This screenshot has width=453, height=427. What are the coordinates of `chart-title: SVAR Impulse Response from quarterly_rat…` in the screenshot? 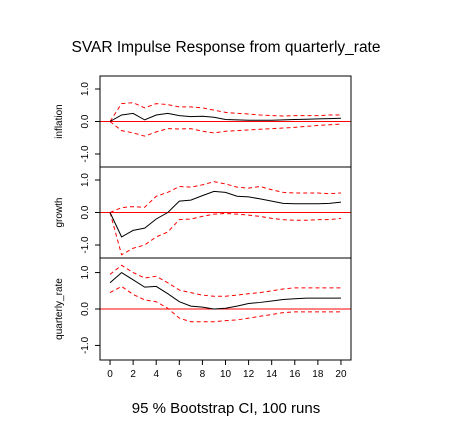 It's located at (226, 47).